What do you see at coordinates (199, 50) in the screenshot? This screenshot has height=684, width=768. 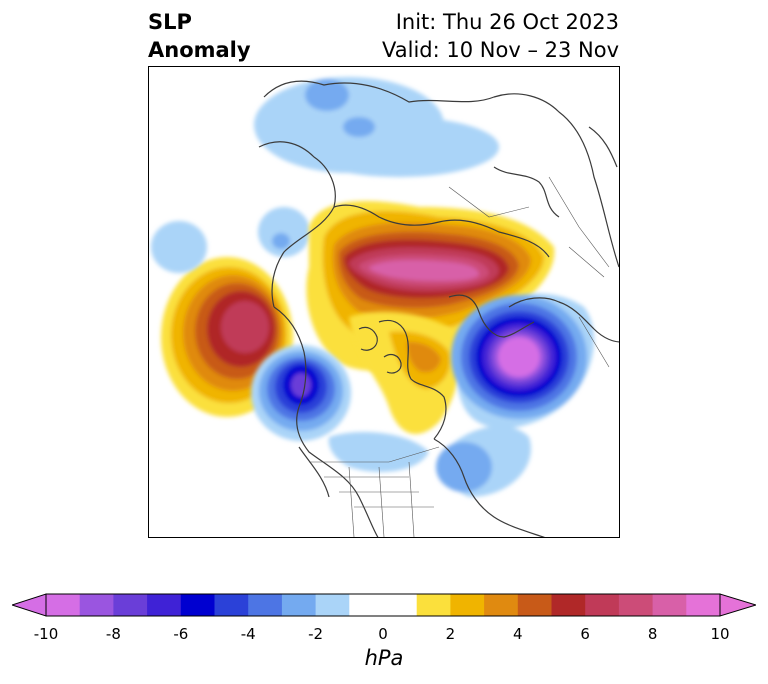 I see `title-variable-type: Anomaly` at bounding box center [199, 50].